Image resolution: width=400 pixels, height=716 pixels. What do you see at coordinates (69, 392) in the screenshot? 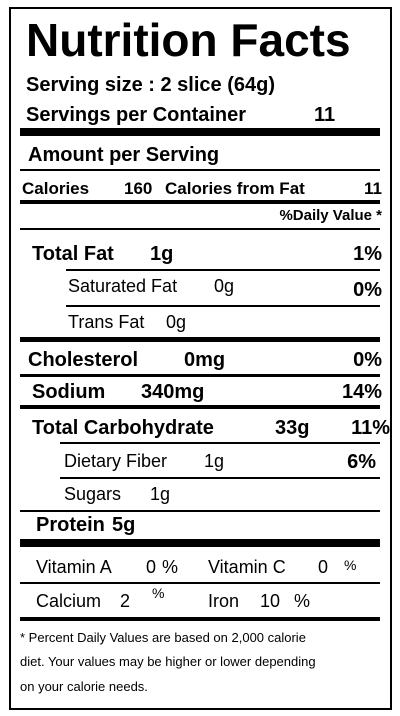
I see `nutrient-name: Sodium` at bounding box center [69, 392].